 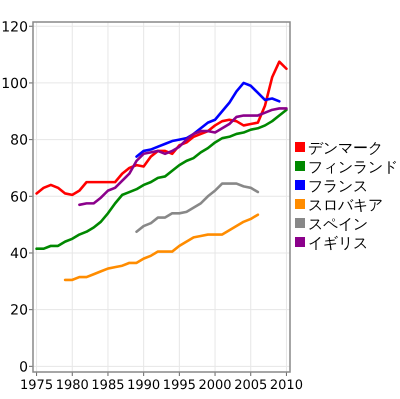 What do you see at coordinates (353, 167) in the screenshot?
I see `legend-label: フィンランド` at bounding box center [353, 167].